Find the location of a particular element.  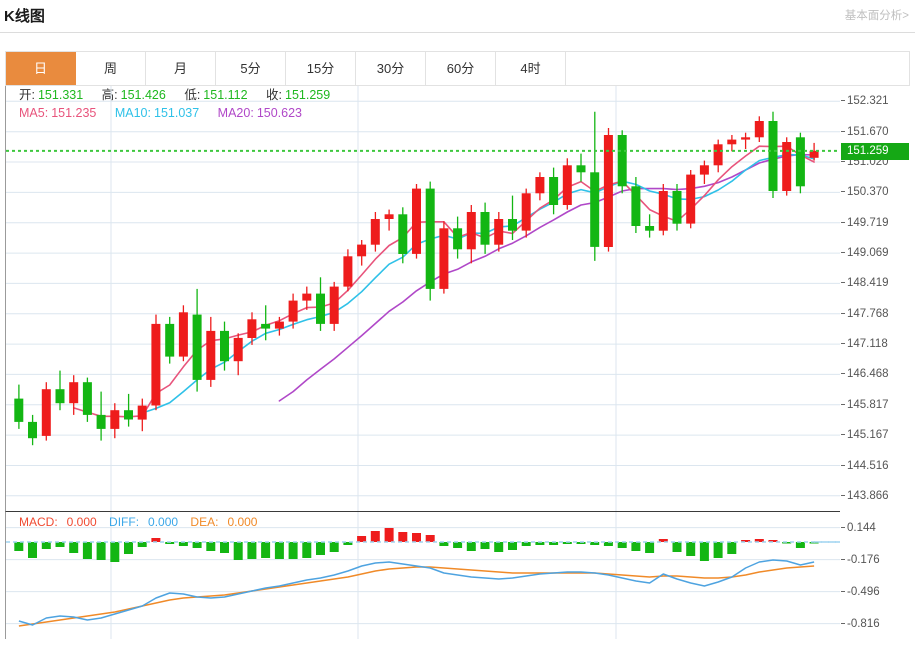

price-axis-tick: 152.321 is located at coordinates (865, 101).